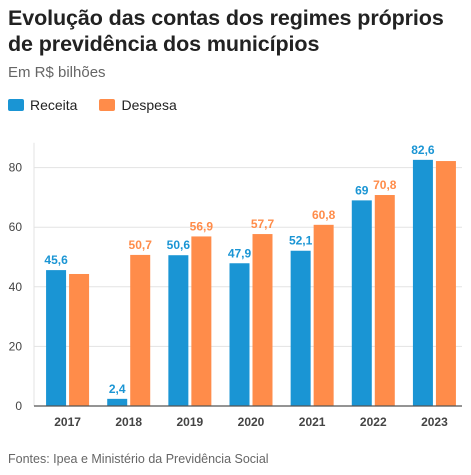 The image size is (471, 475). Describe the element at coordinates (16, 105) in the screenshot. I see `legend-swatch-receita` at that location.